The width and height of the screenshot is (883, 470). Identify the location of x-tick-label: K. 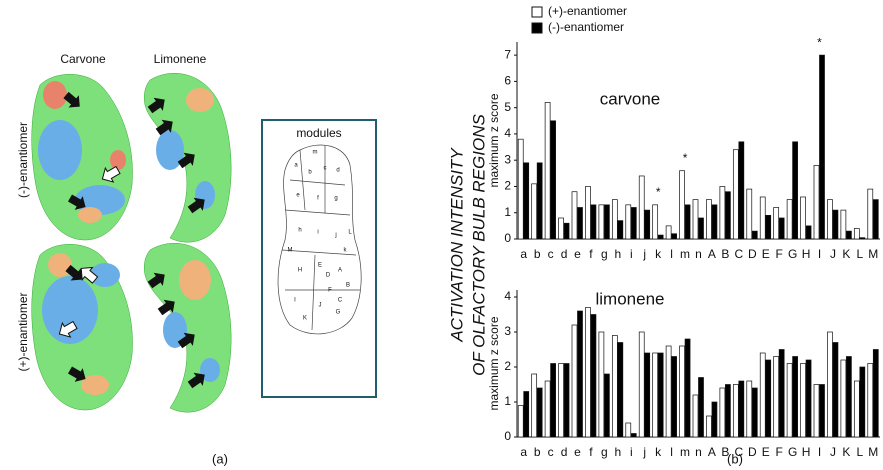
(846, 254).